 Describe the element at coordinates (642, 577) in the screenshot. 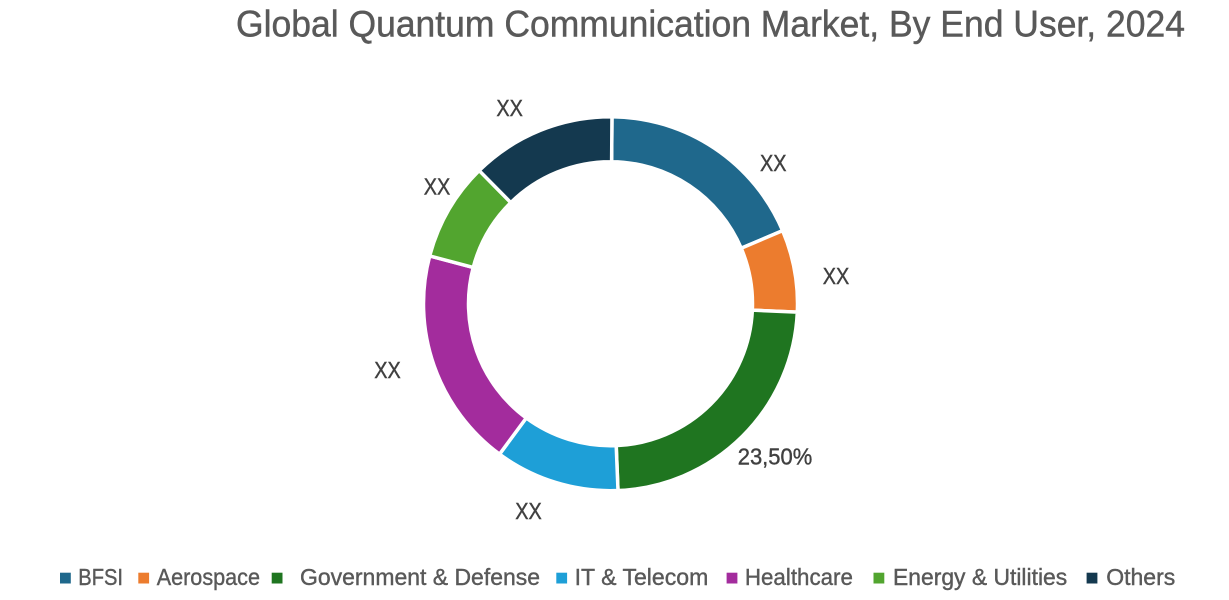

I see `svg-text: IT & Telecom` at that location.